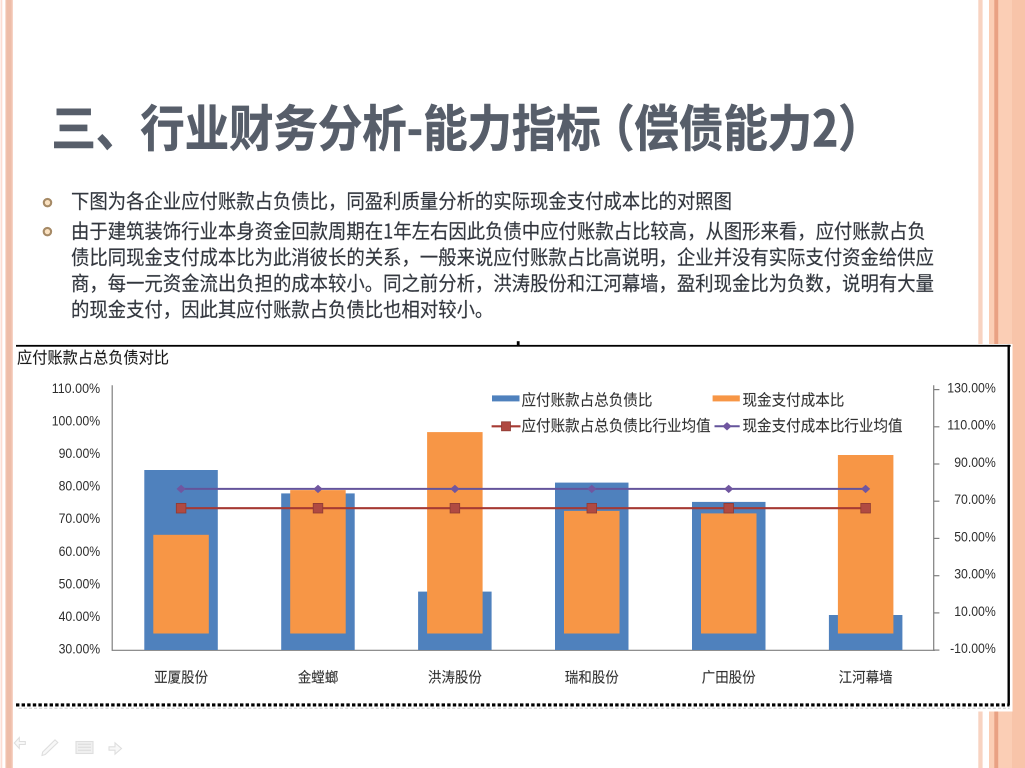 This screenshot has height=768, width=1025. I want to click on svg-text: 100.00%, so click(76, 421).